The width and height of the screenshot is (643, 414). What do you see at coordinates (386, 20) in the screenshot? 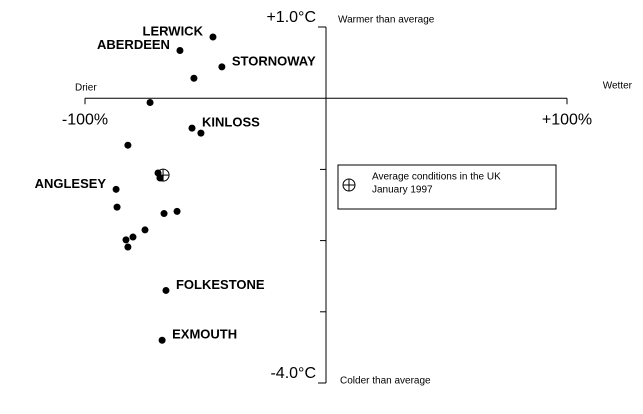
I see `y-positive-label: Warmer than average` at bounding box center [386, 20].